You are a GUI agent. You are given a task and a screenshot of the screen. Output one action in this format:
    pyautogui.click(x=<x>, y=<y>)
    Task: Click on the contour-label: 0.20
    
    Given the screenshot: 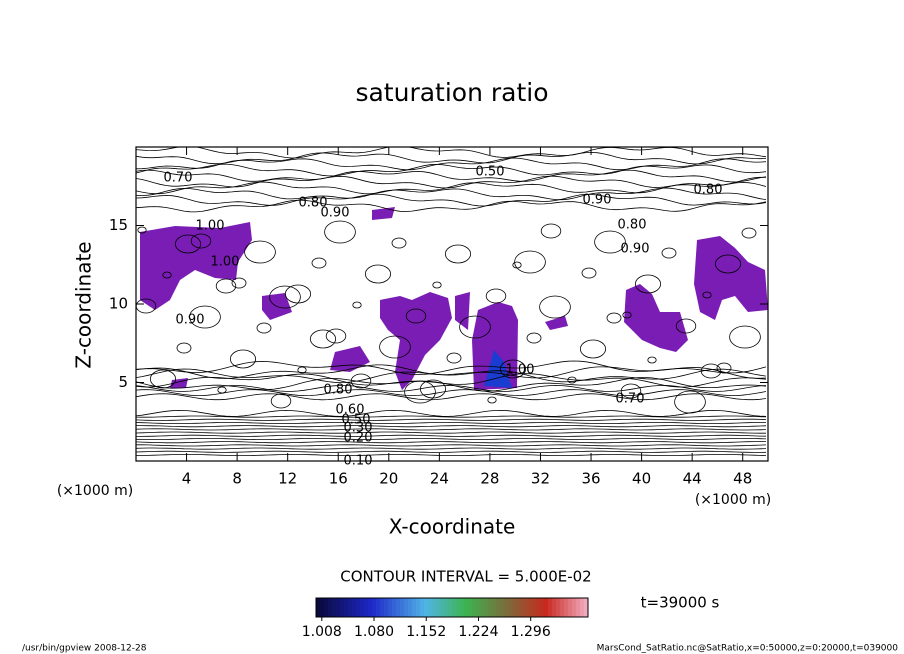 What is the action you would take?
    pyautogui.click(x=358, y=438)
    